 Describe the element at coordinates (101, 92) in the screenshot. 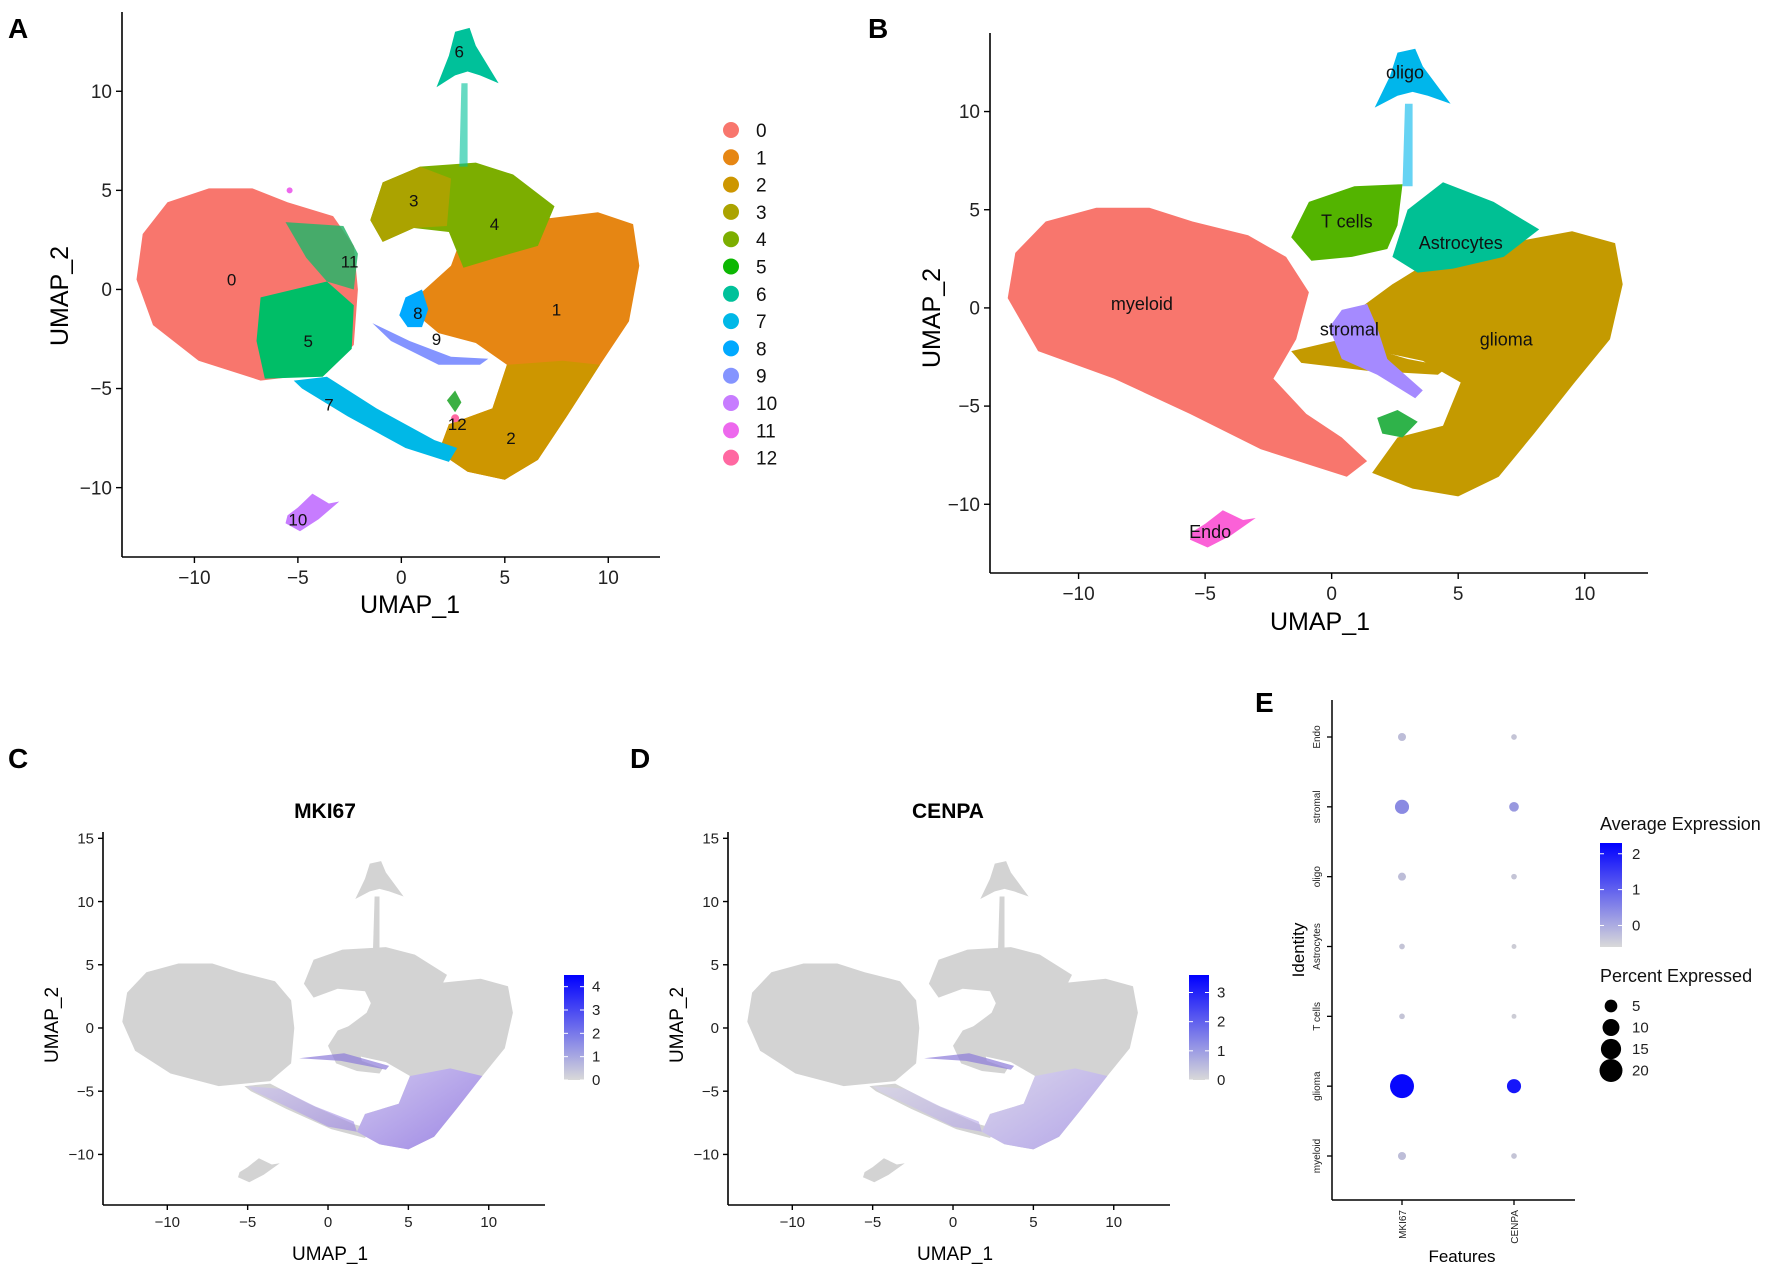

I see `panel-a-y-tick-label: 10` at that location.